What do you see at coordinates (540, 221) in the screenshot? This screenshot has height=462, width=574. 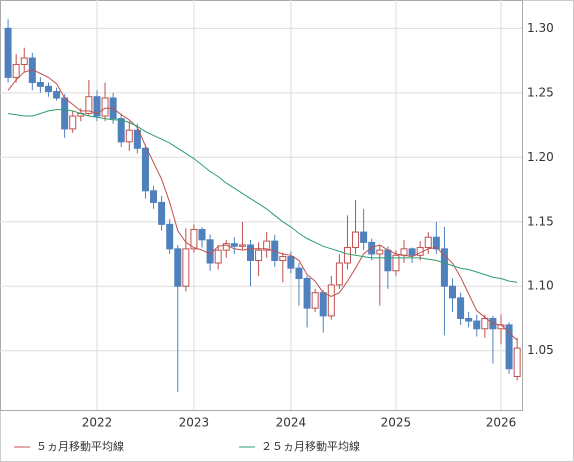 I see `y-tick-label: 1.15` at bounding box center [540, 221].